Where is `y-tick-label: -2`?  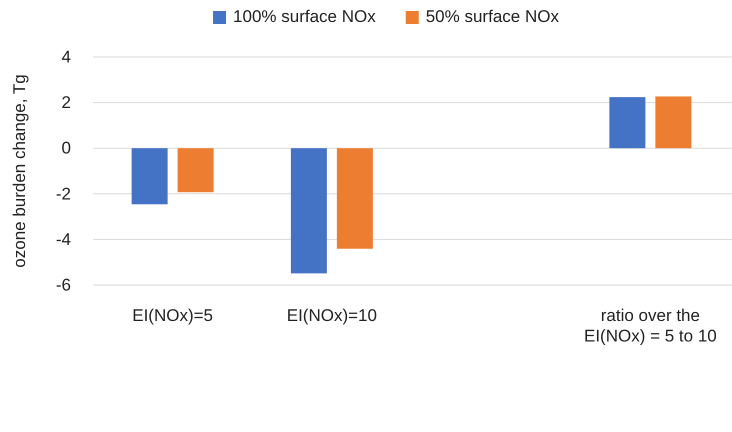 y-tick-label: -2 is located at coordinates (63, 194).